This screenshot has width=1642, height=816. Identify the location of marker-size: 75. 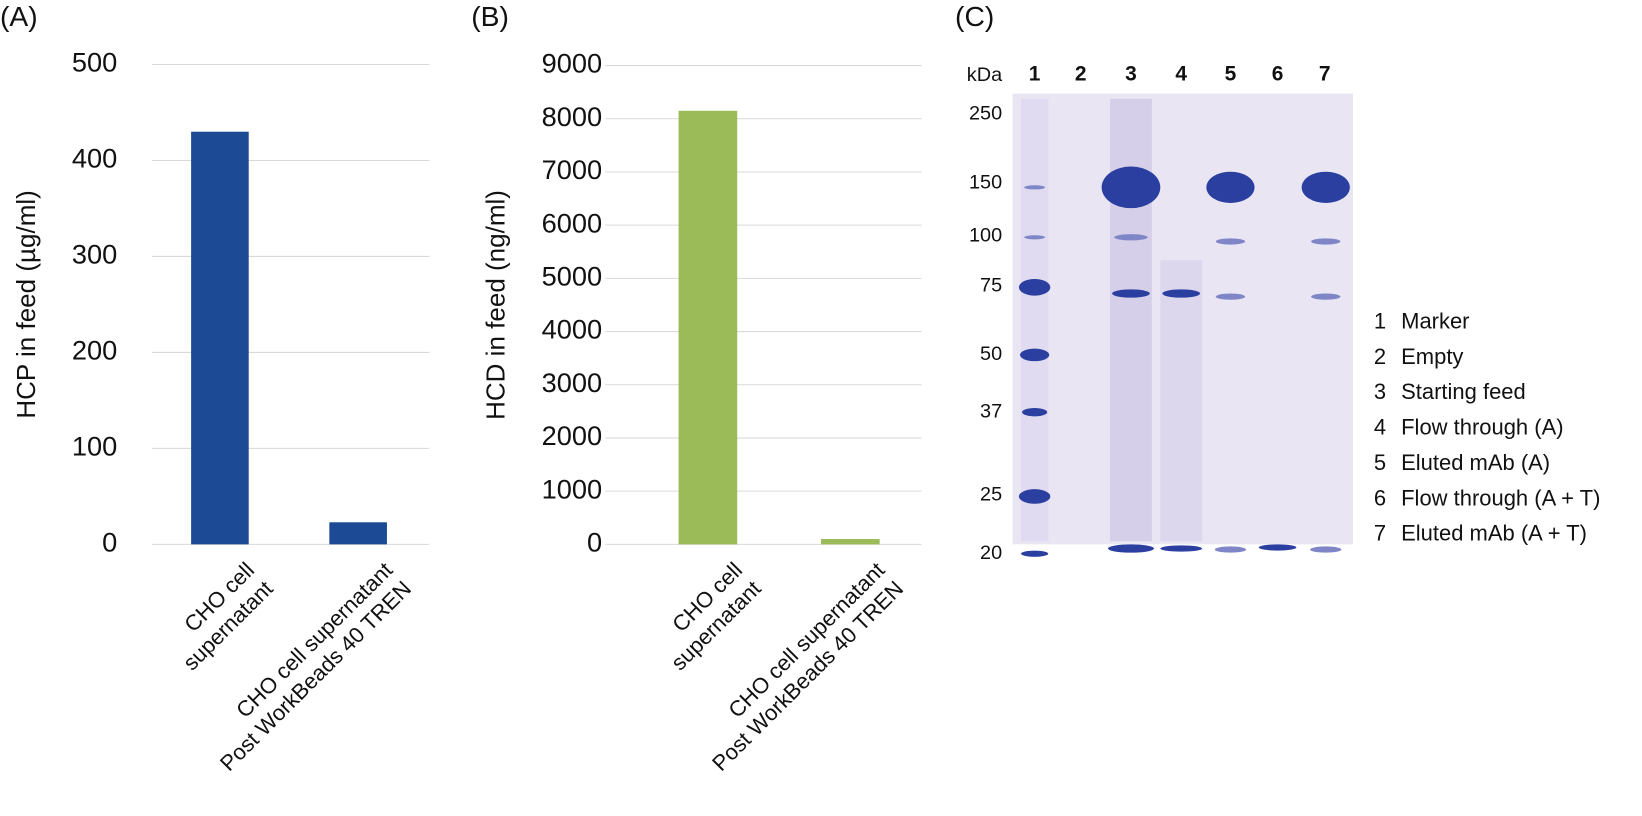
(991, 285).